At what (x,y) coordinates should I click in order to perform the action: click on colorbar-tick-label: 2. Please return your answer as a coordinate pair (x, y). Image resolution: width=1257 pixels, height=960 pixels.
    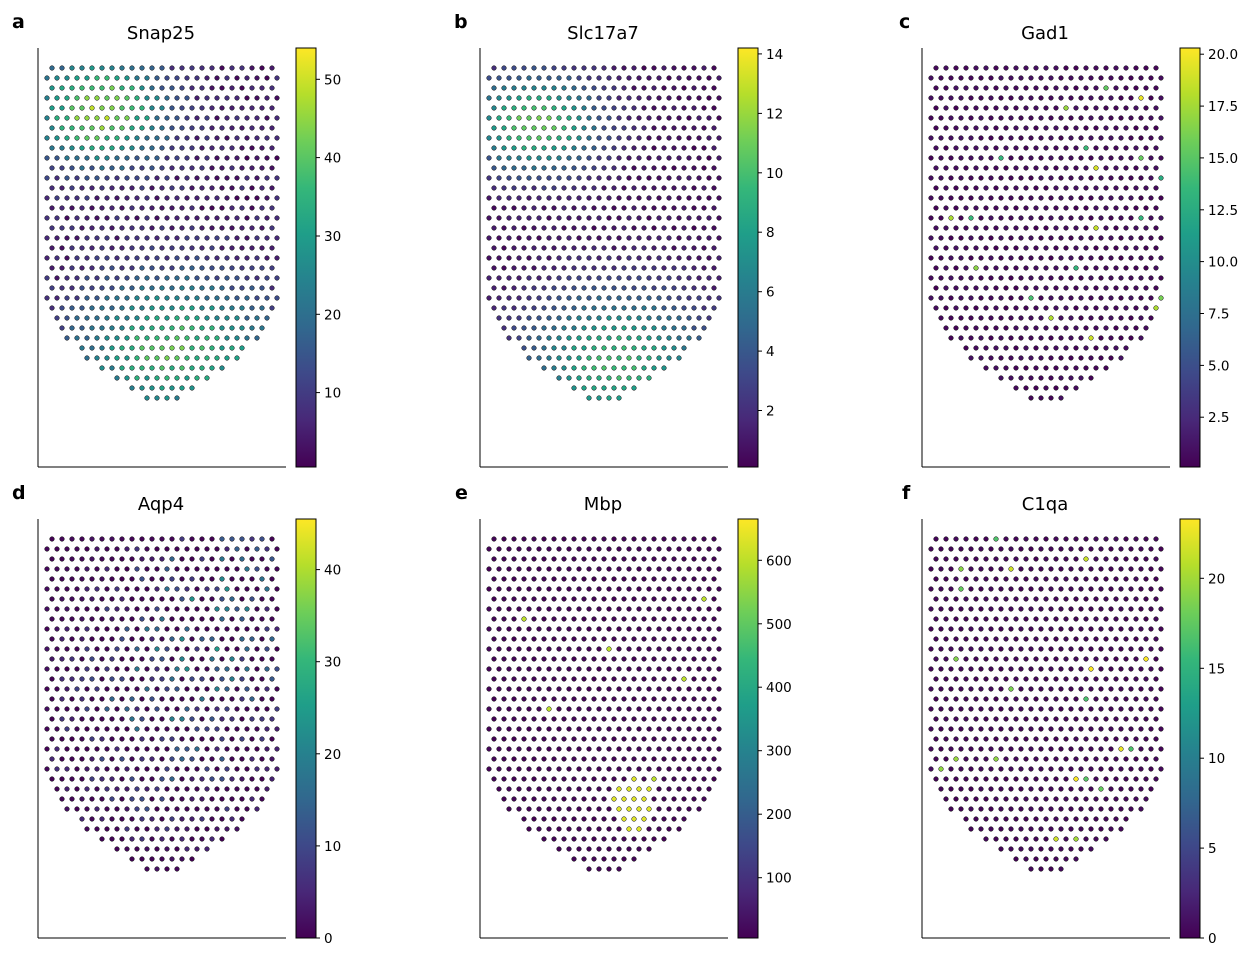
    Looking at the image, I should click on (770, 412).